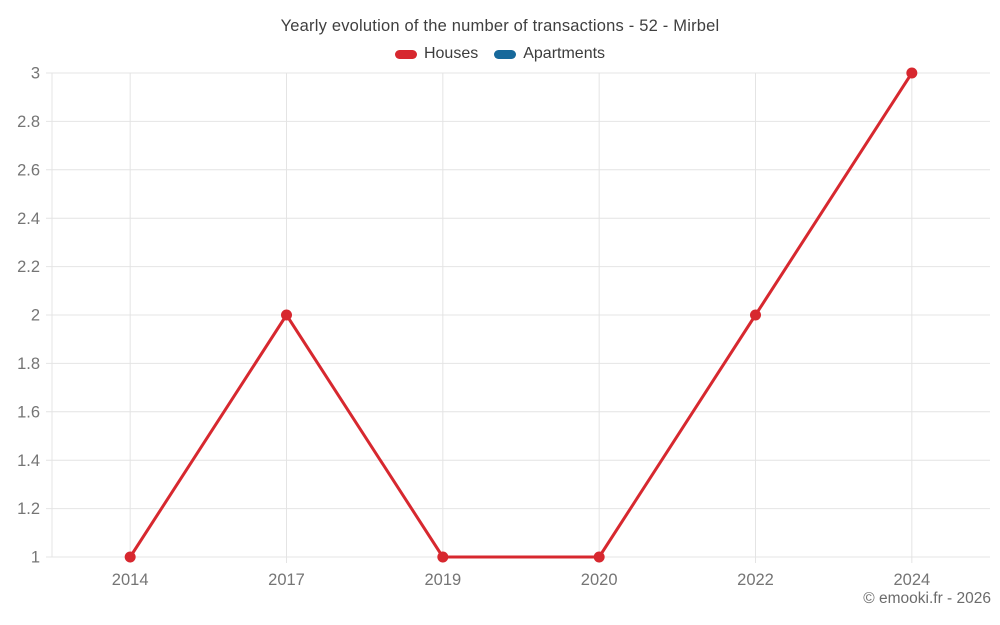 Image resolution: width=1000 pixels, height=625 pixels. Describe the element at coordinates (442, 580) in the screenshot. I see `x-axis-tick-label: 2019` at that location.